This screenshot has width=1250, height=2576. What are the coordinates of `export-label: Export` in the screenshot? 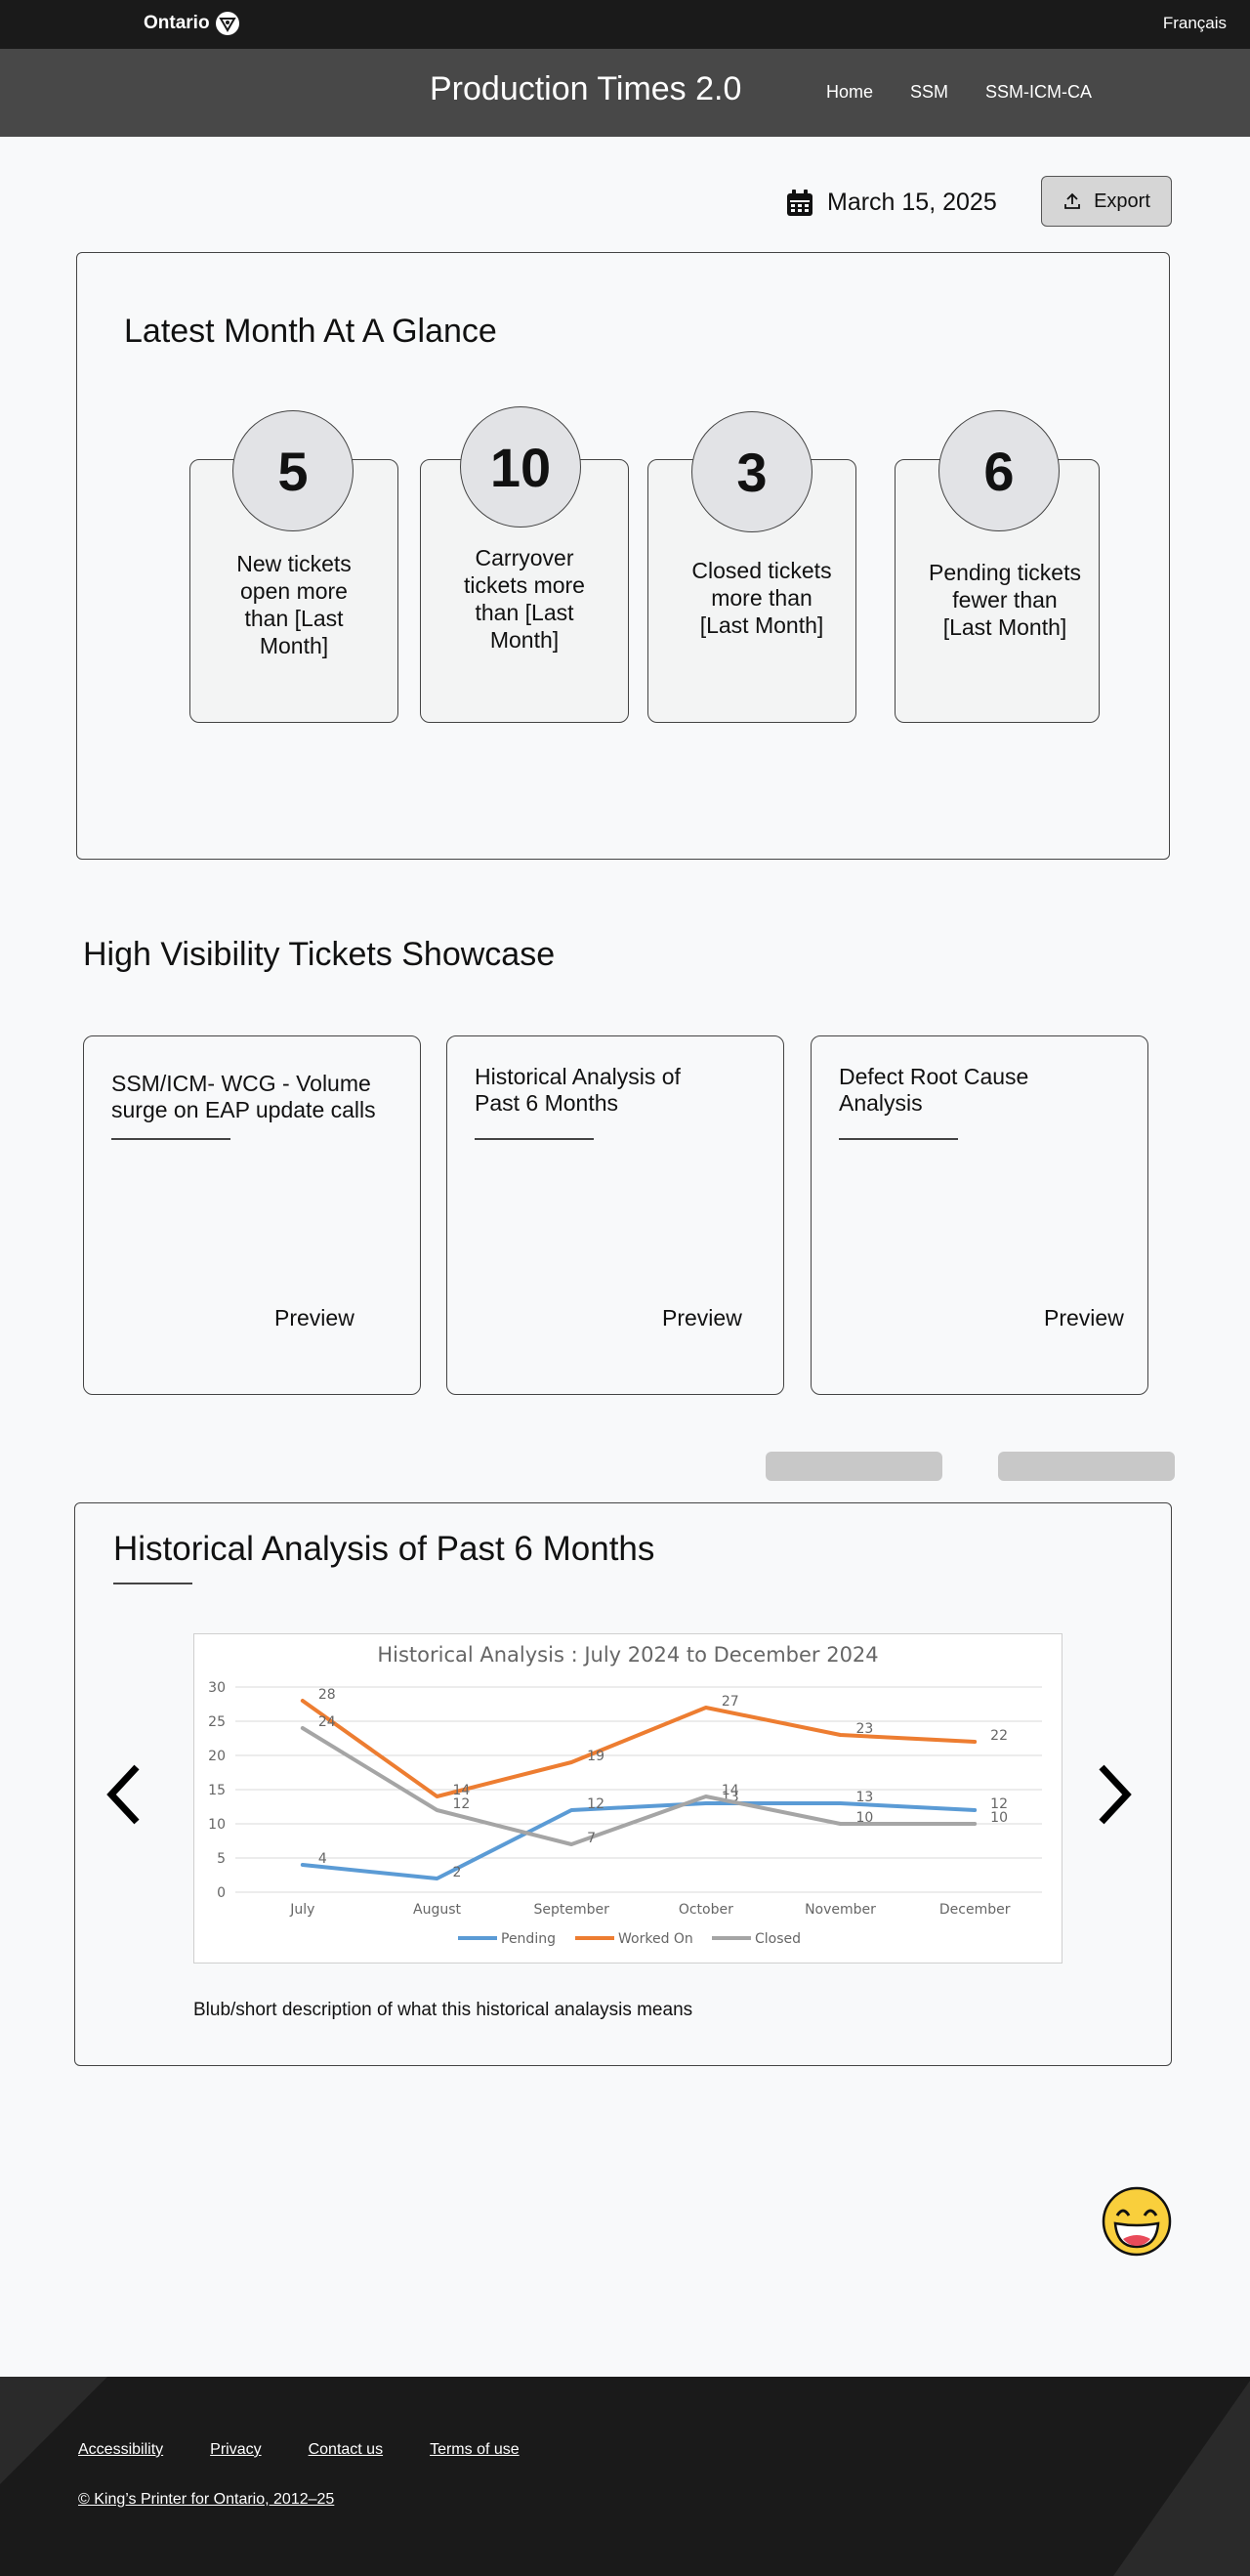 It's located at (1122, 201).